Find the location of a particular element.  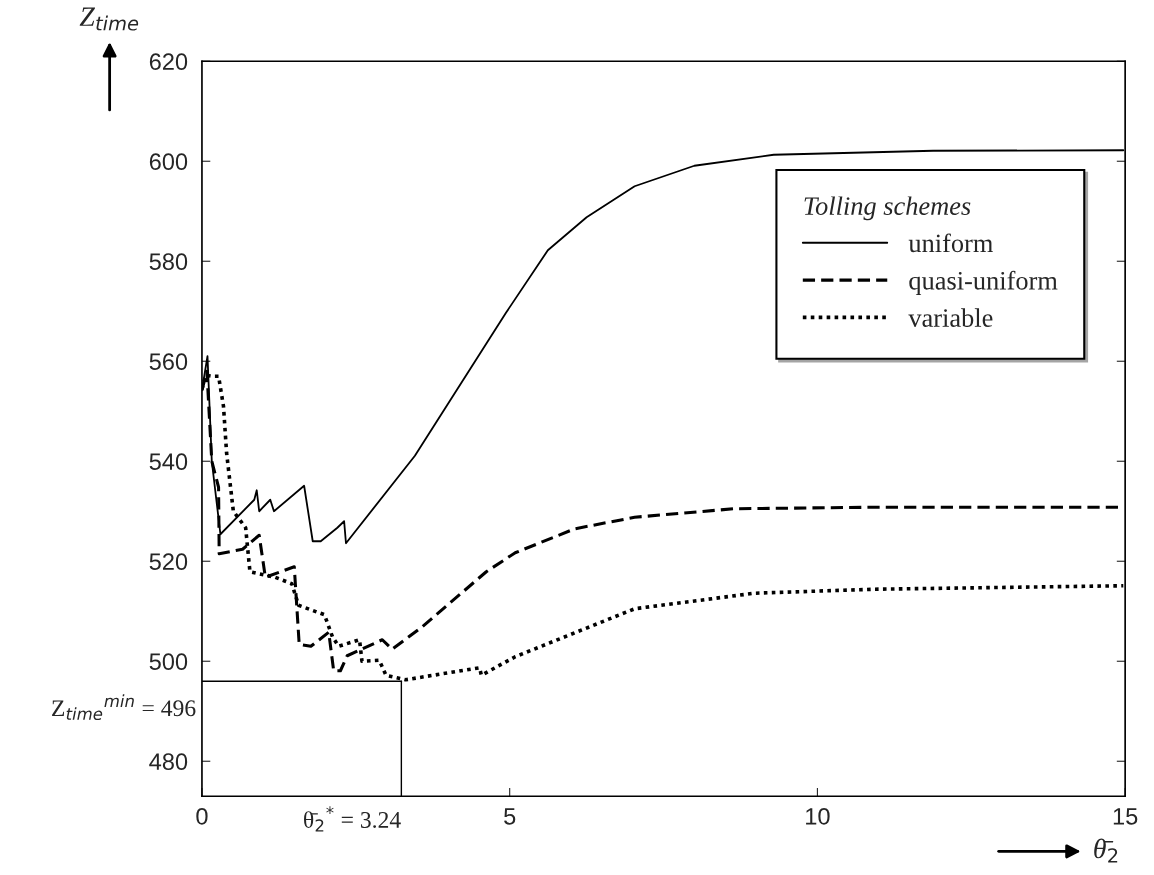

legend-label: uniform is located at coordinates (950, 243).